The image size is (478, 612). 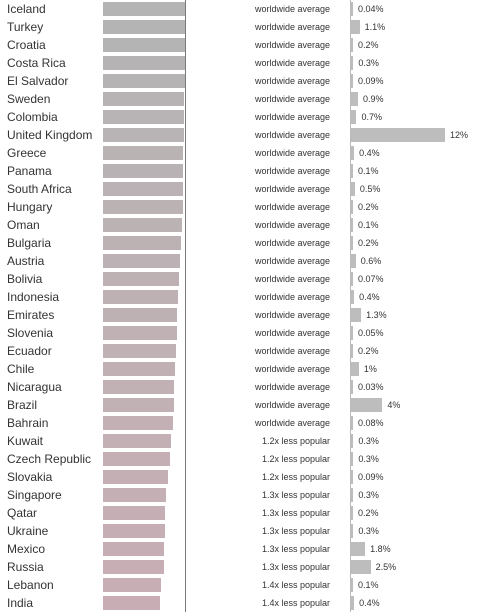 What do you see at coordinates (295, 477) in the screenshot?
I see `popularity-label: 1.2x less popular` at bounding box center [295, 477].